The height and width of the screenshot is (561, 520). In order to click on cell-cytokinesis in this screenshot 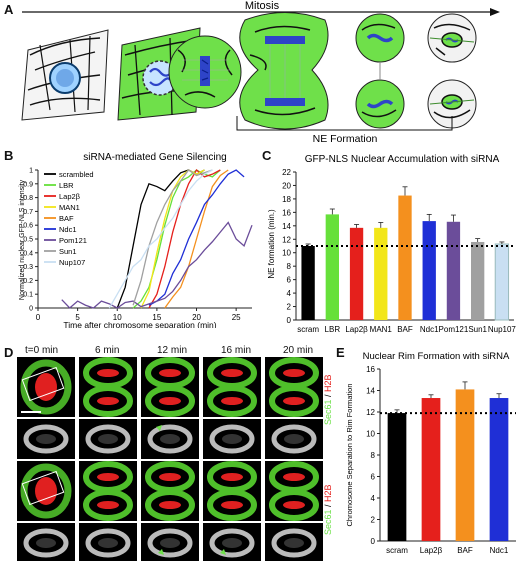, I will do `click(452, 71)`.